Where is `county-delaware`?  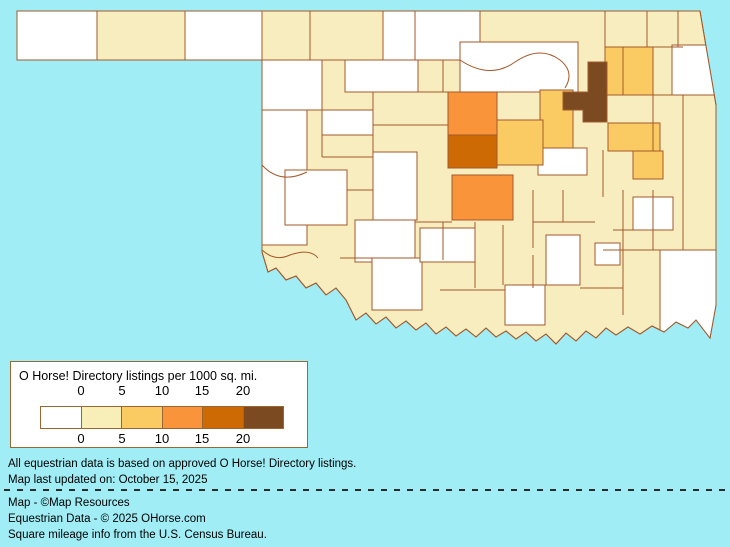
county-delaware is located at coordinates (693, 70).